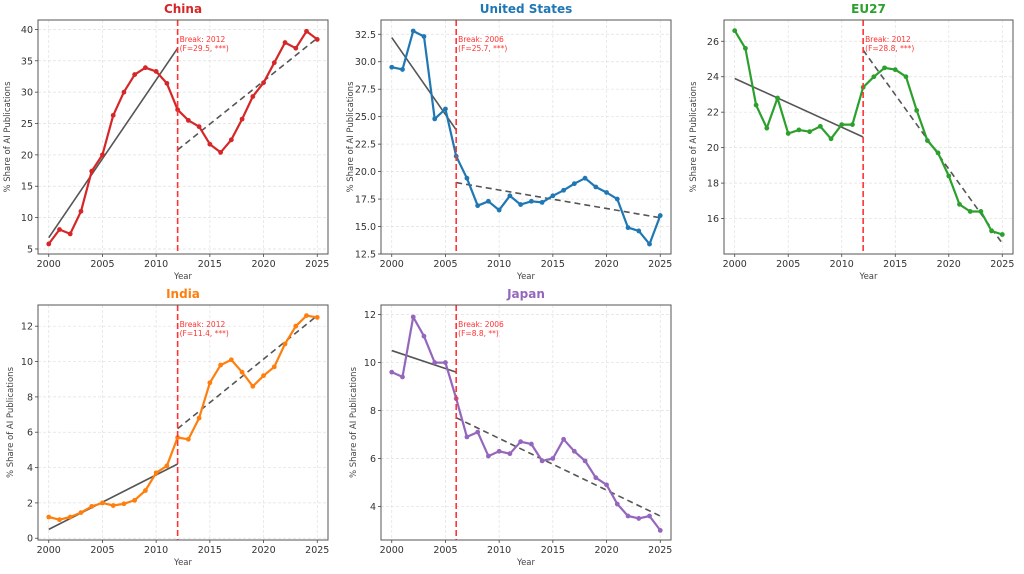 The width and height of the screenshot is (1024, 574). Describe the element at coordinates (365, 62) in the screenshot. I see `y-tick-label: 30.0` at that location.